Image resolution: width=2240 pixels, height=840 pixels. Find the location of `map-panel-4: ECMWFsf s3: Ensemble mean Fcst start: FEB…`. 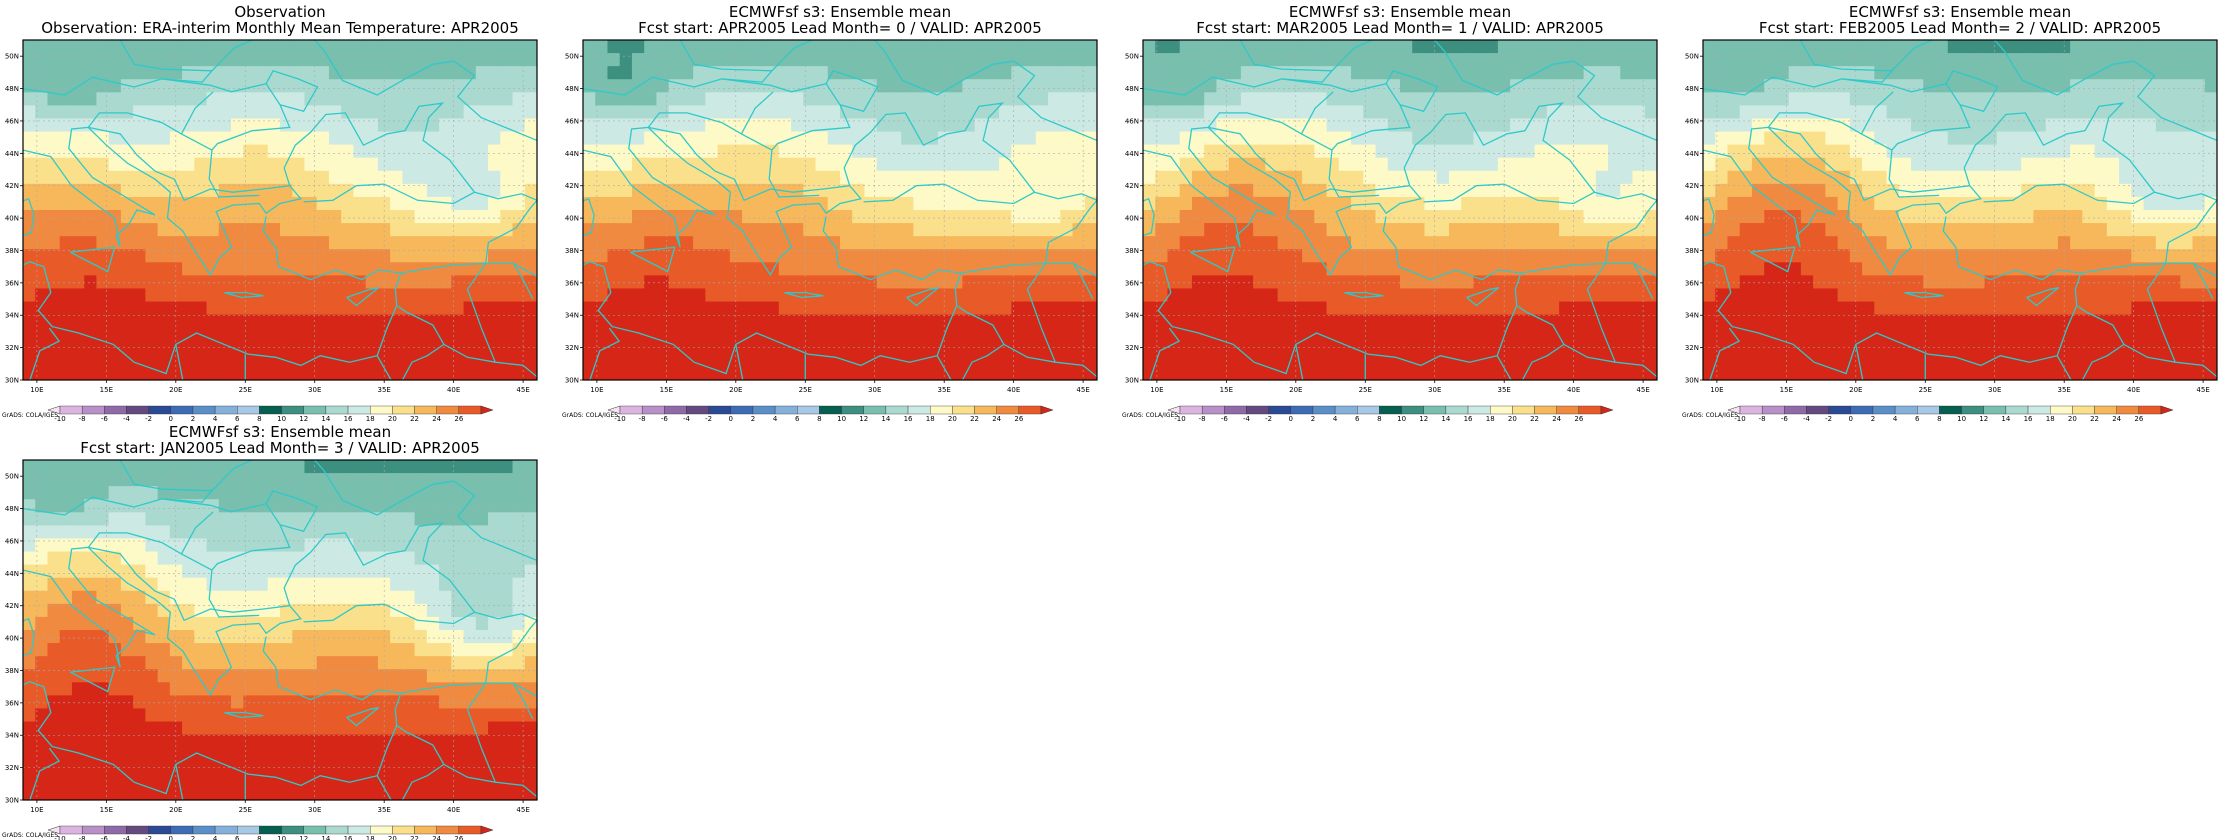

map-panel-4: ECMWFsf s3: Ensemble mean Fcst start: FEB… is located at coordinates (1960, 211).